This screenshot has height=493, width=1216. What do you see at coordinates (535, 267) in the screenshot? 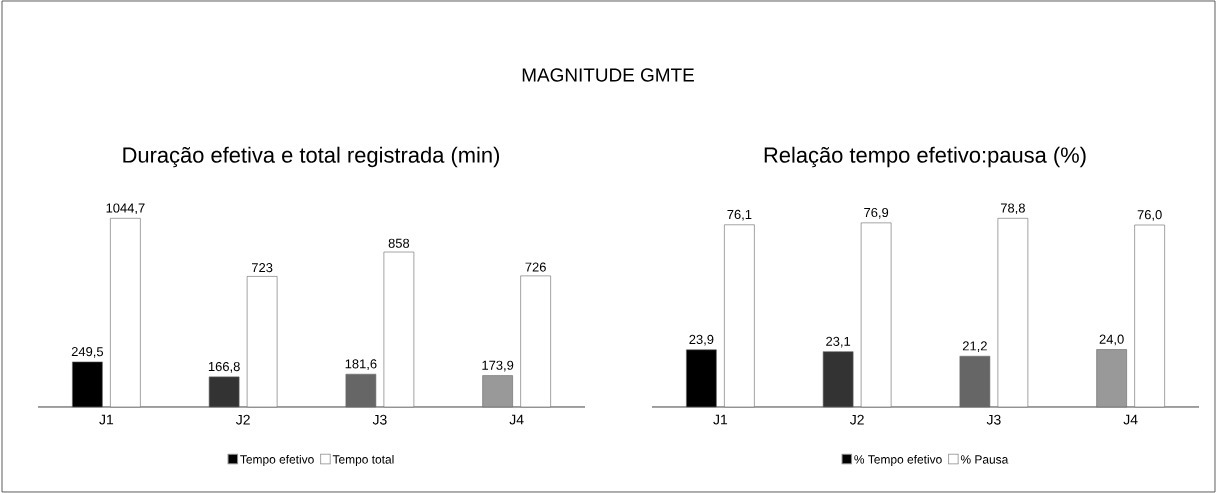
I see `data-label: 726` at bounding box center [535, 267].